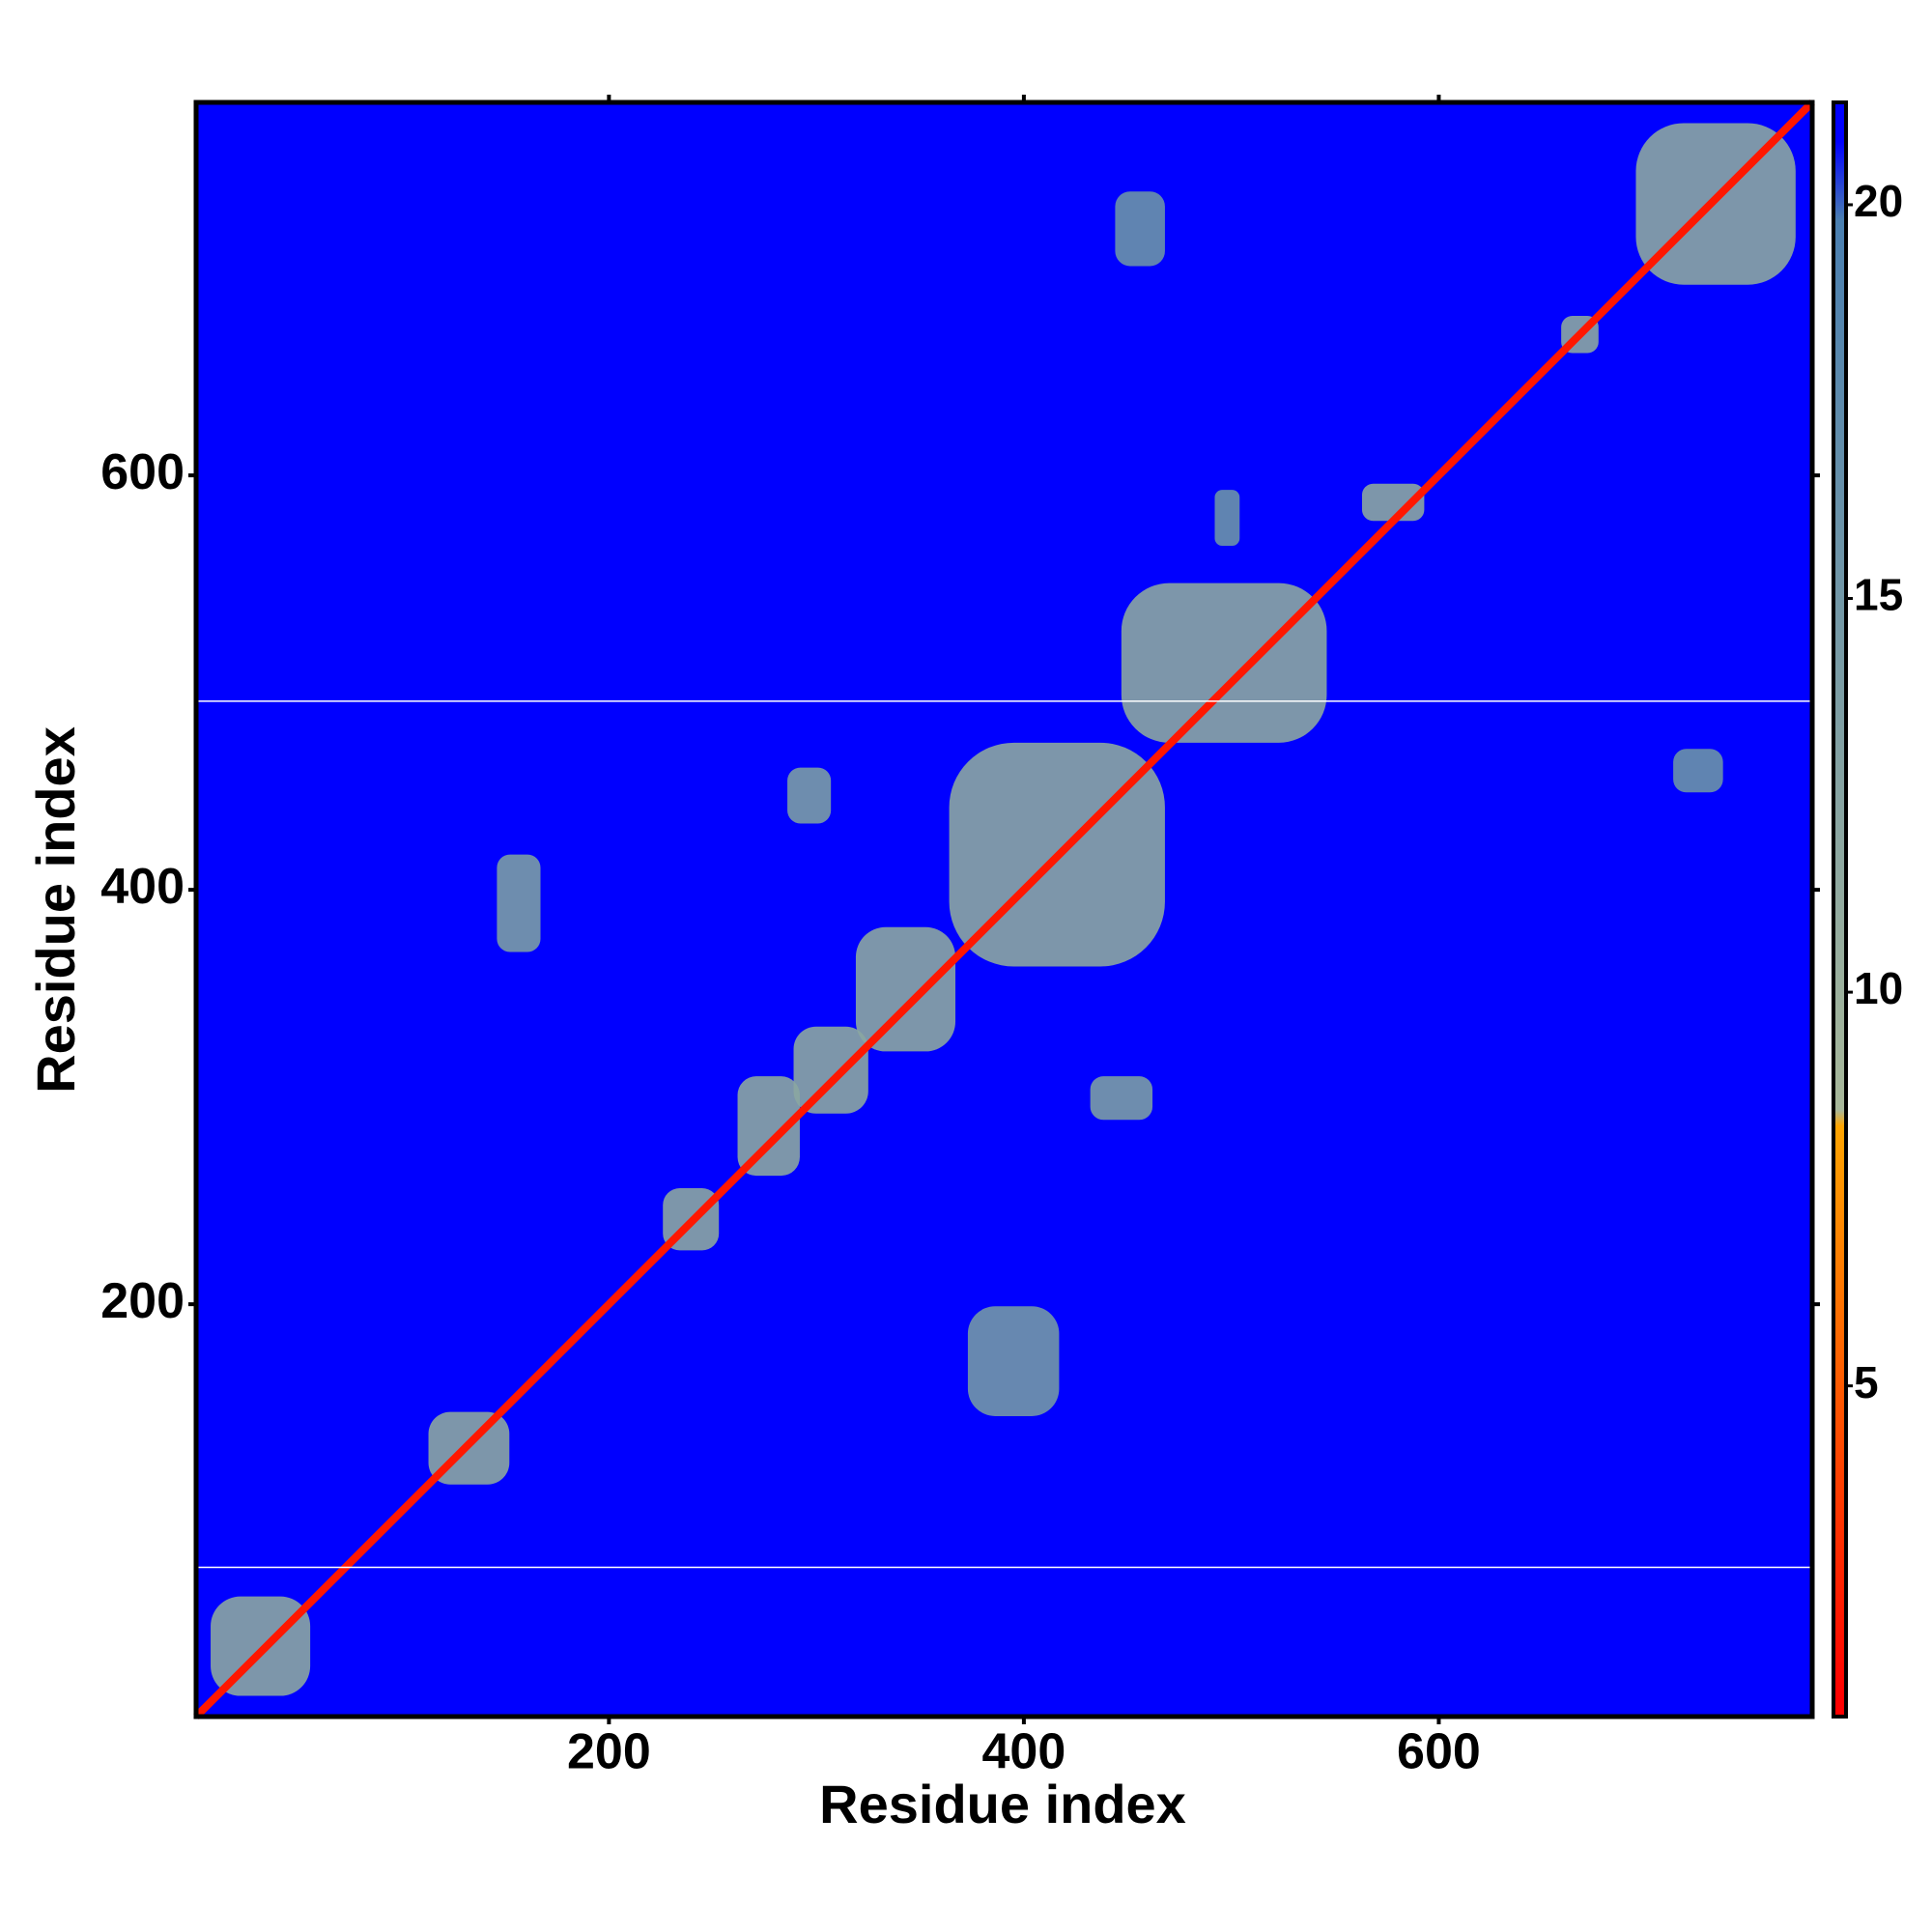 The image size is (1932, 1932). Describe the element at coordinates (609, 1752) in the screenshot. I see `x-tick-label: 200` at that location.